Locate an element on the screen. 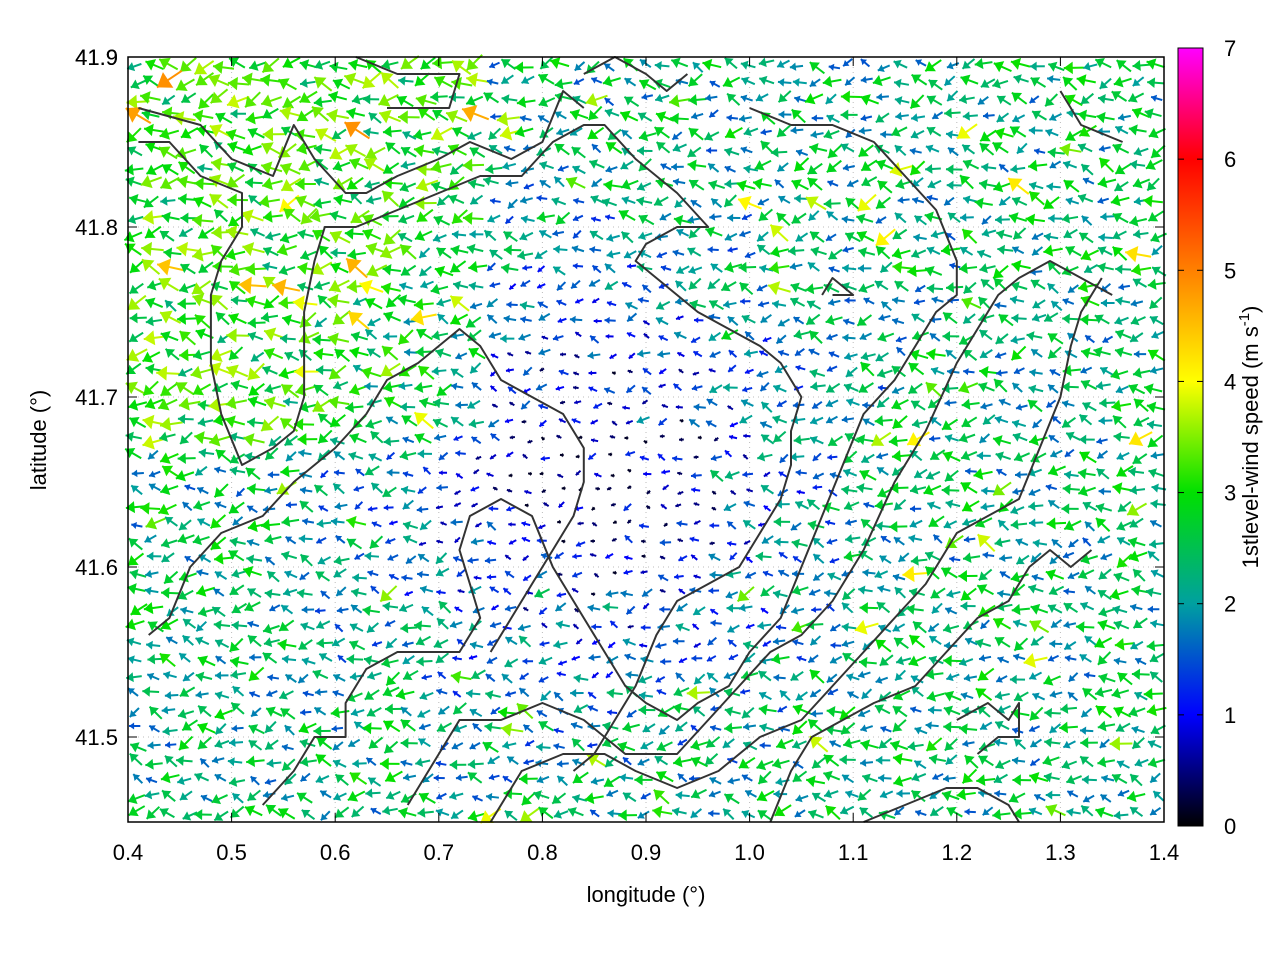 The width and height of the screenshot is (1280, 960). x-tick-label: 1.2 is located at coordinates (957, 852).